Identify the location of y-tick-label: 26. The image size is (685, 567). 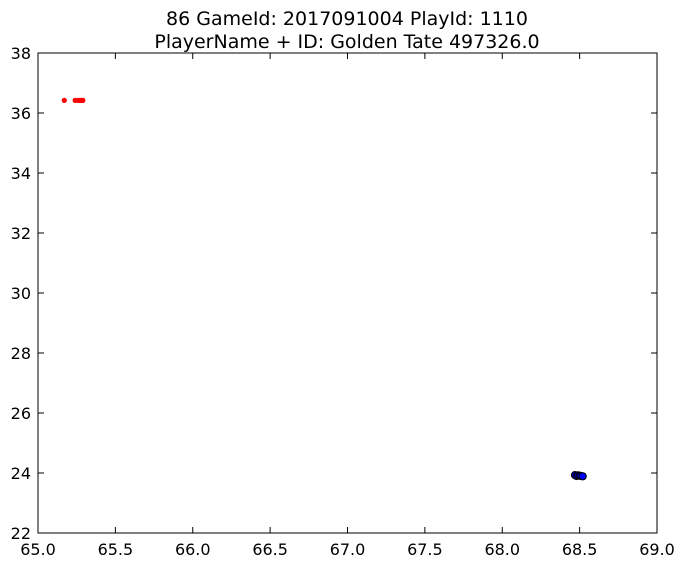
(21, 413).